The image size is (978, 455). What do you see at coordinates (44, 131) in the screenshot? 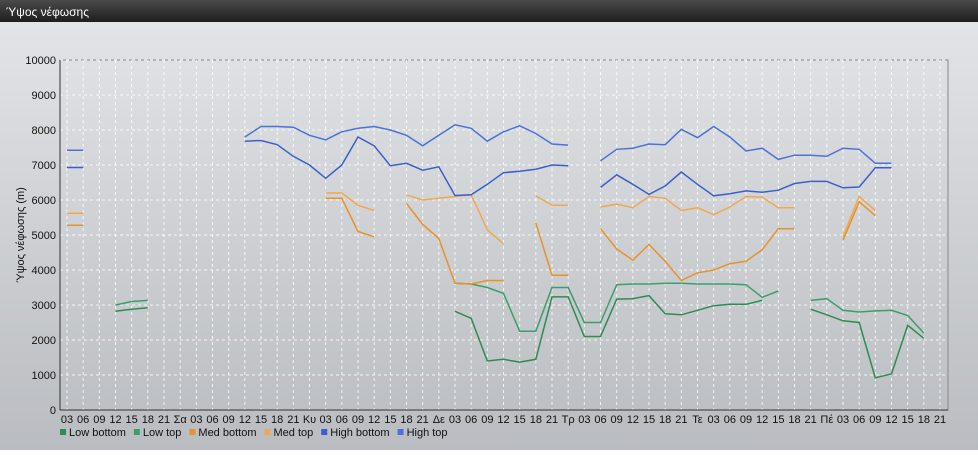
I see `y-tick-label: 8000` at bounding box center [44, 131].